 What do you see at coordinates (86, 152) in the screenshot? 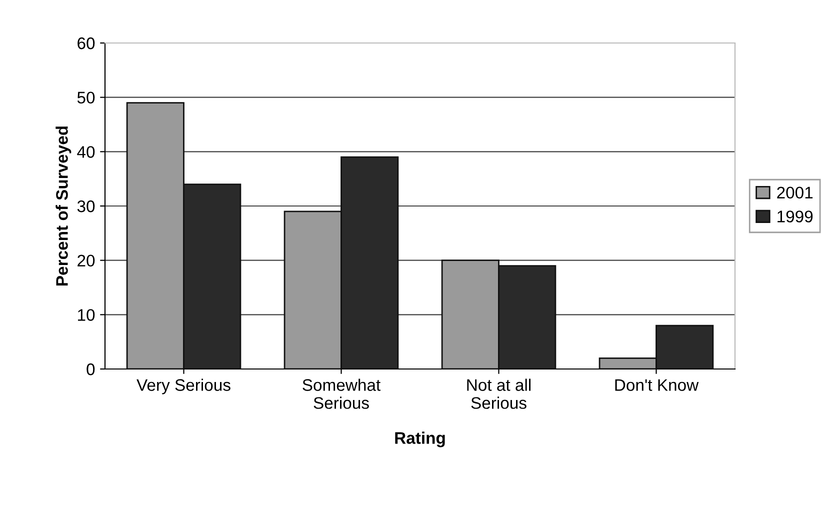
I see `y-tick-label: 40` at bounding box center [86, 152].